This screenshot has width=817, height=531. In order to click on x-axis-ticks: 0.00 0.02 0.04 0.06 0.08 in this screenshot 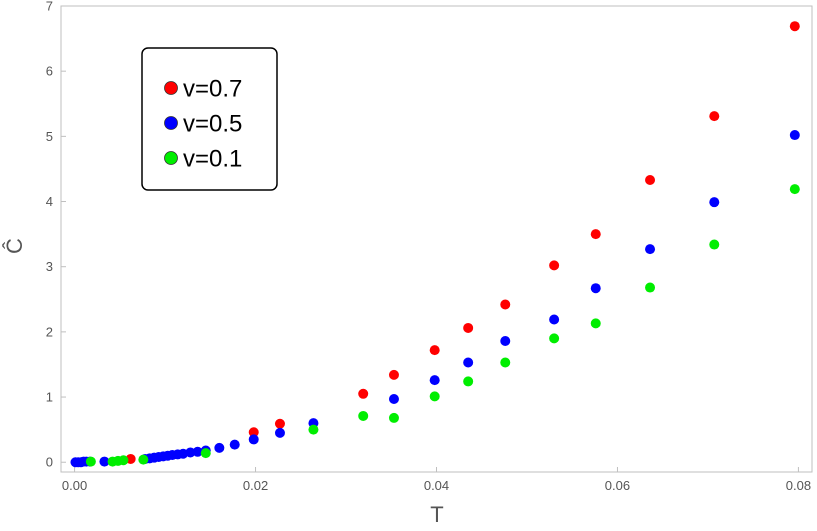, I will do `click(436, 480)`.